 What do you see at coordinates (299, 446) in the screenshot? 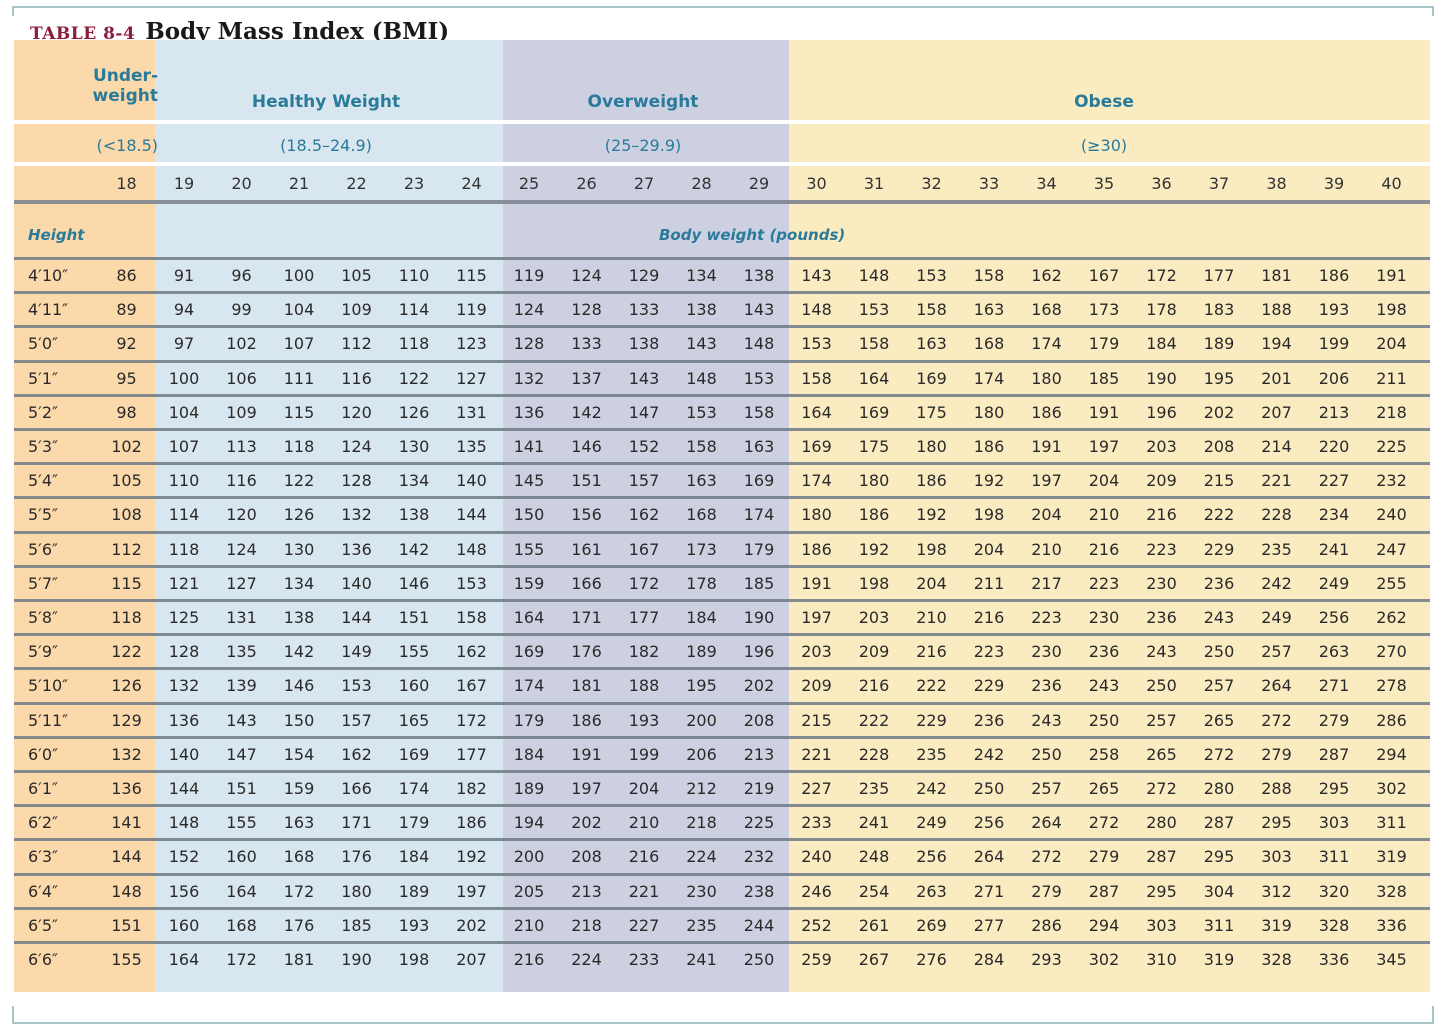
I see `weight-cell: 118` at bounding box center [299, 446].